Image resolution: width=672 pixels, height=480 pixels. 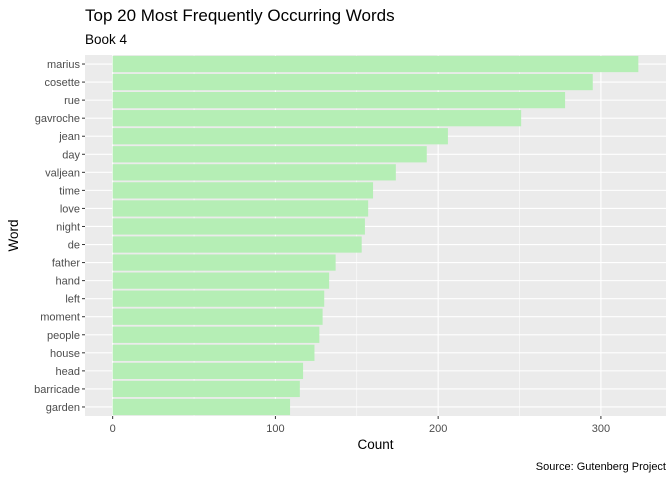 I want to click on bar-barricade, so click(x=206, y=389).